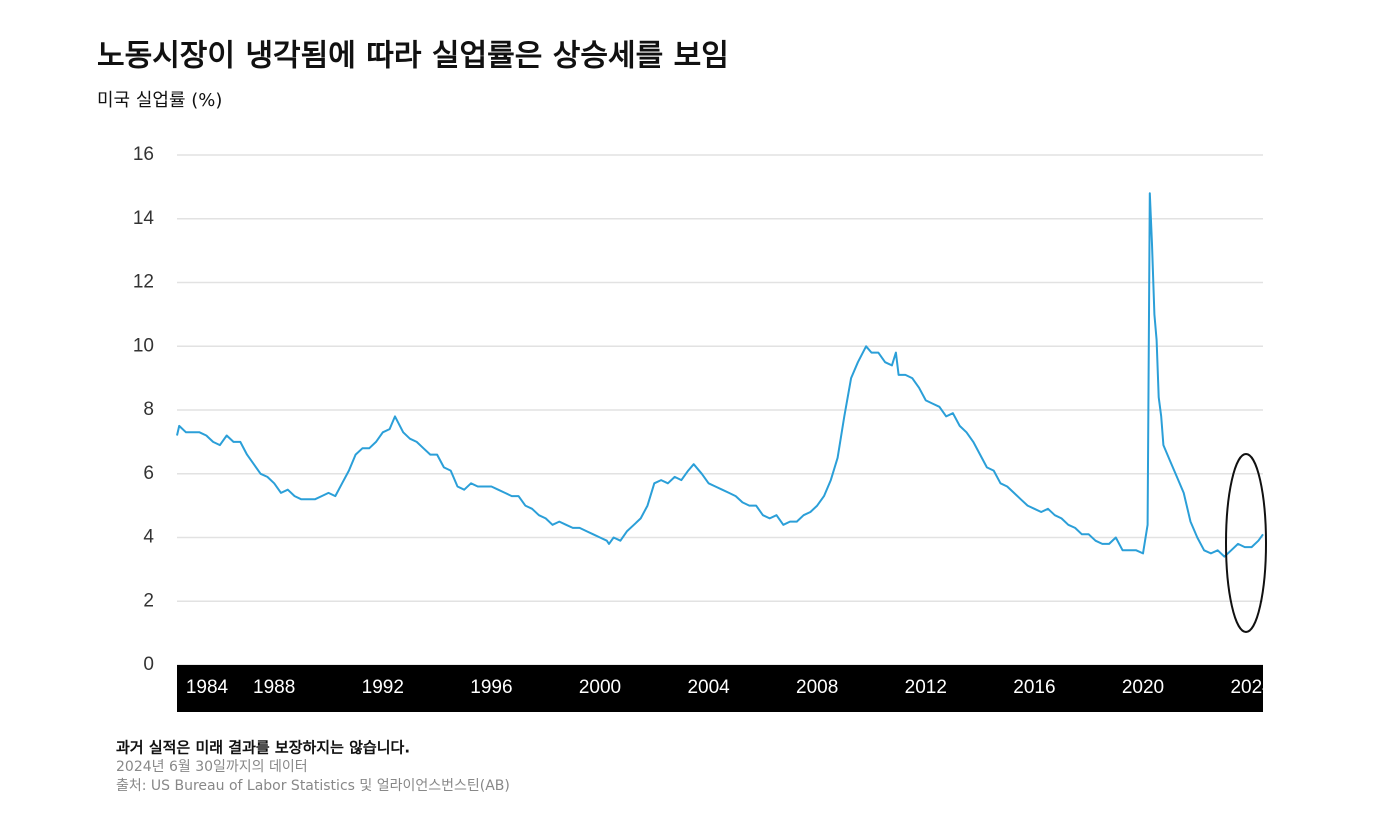 The image size is (1392, 824). I want to click on x-tick-label: 1984, so click(207, 687).